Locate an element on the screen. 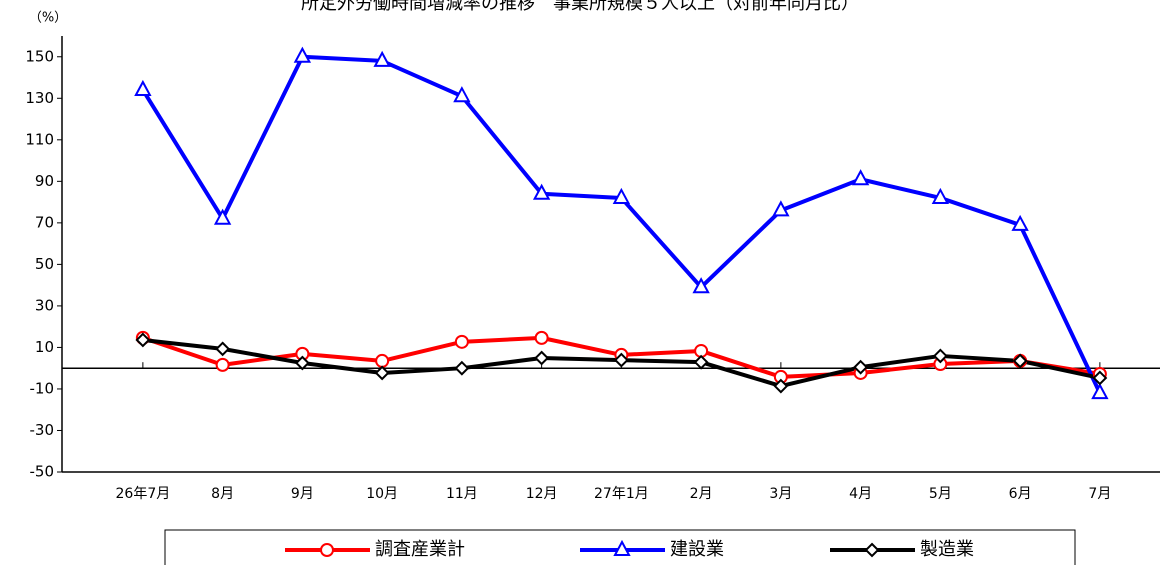 The width and height of the screenshot is (1174, 565). x-tick-label: 4月 is located at coordinates (860, 494).